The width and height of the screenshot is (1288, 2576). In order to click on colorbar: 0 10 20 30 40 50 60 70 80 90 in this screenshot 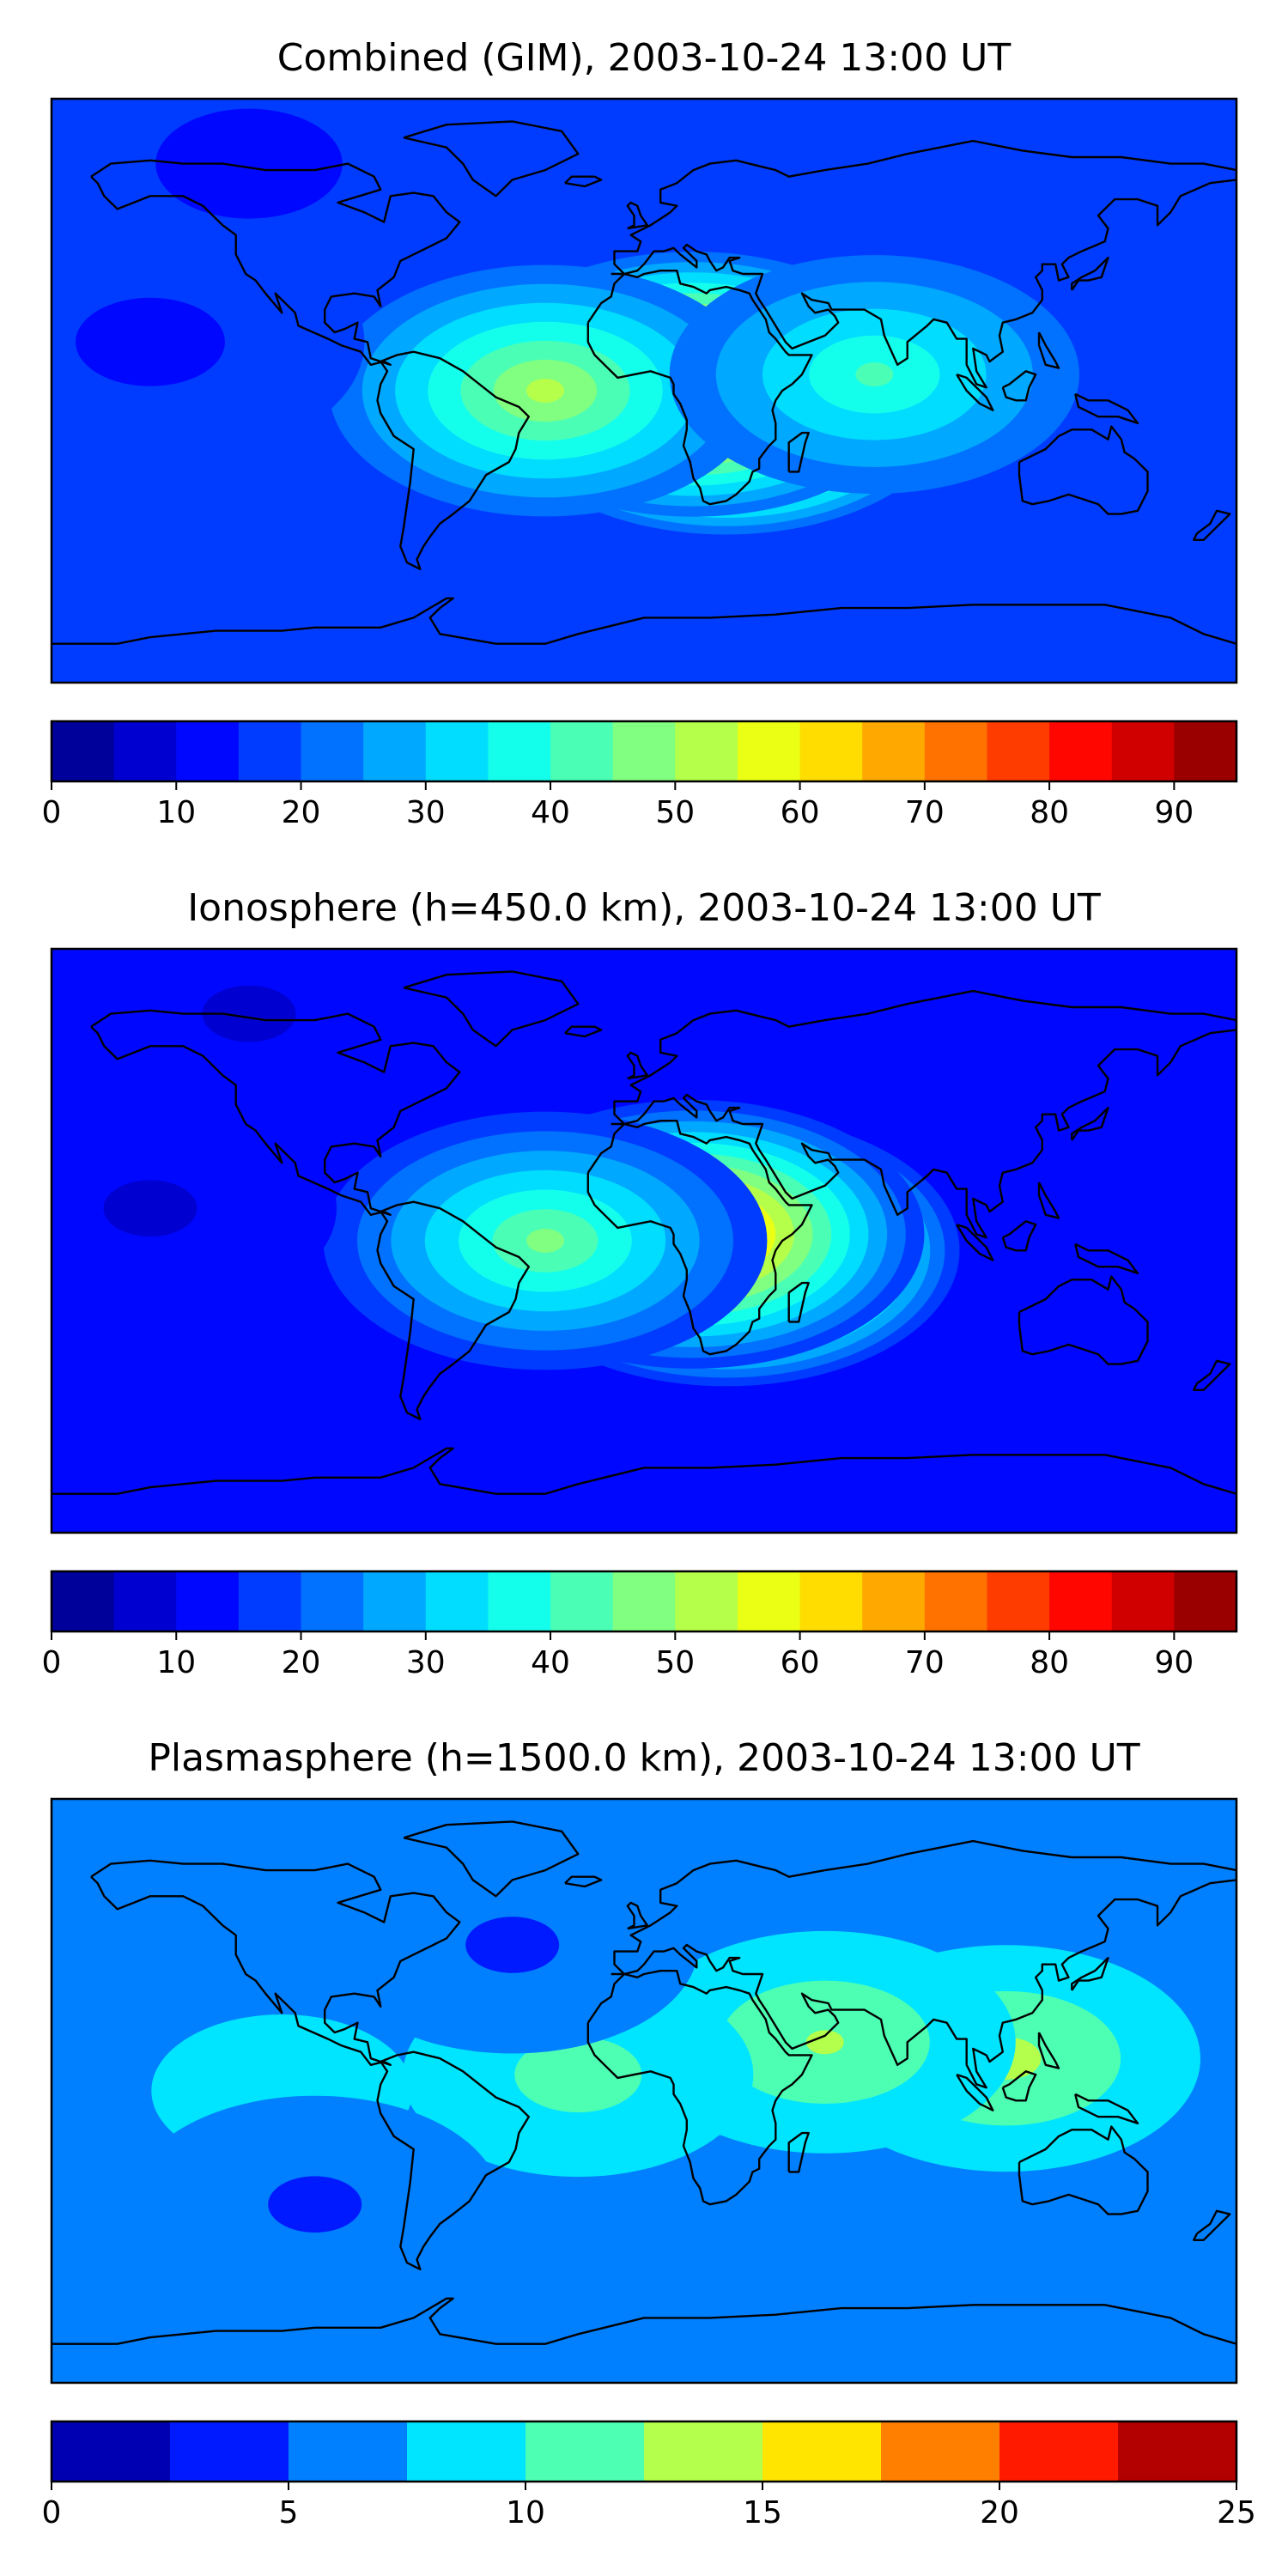, I will do `click(640, 1625)`.